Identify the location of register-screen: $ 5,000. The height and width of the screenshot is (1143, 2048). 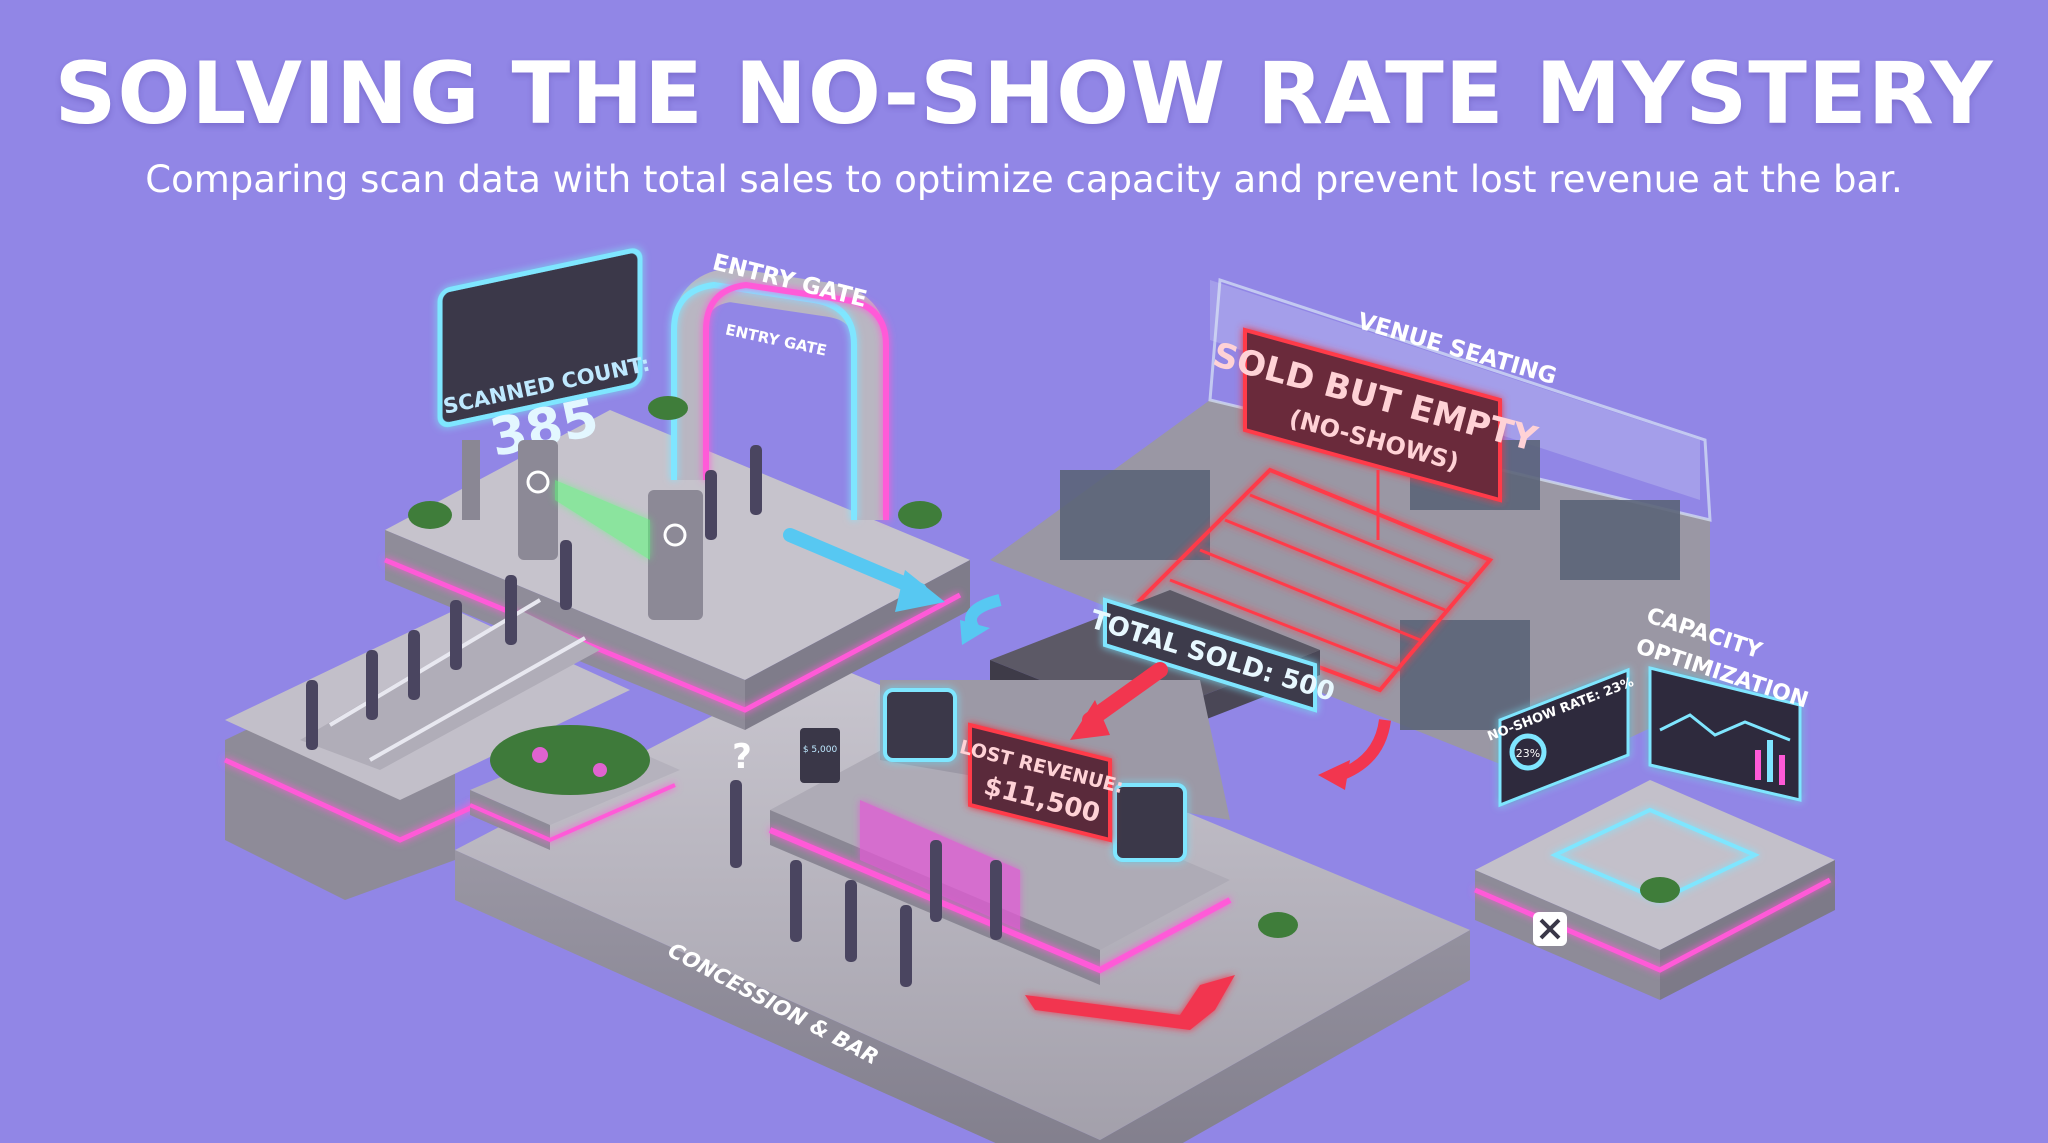
(820, 750).